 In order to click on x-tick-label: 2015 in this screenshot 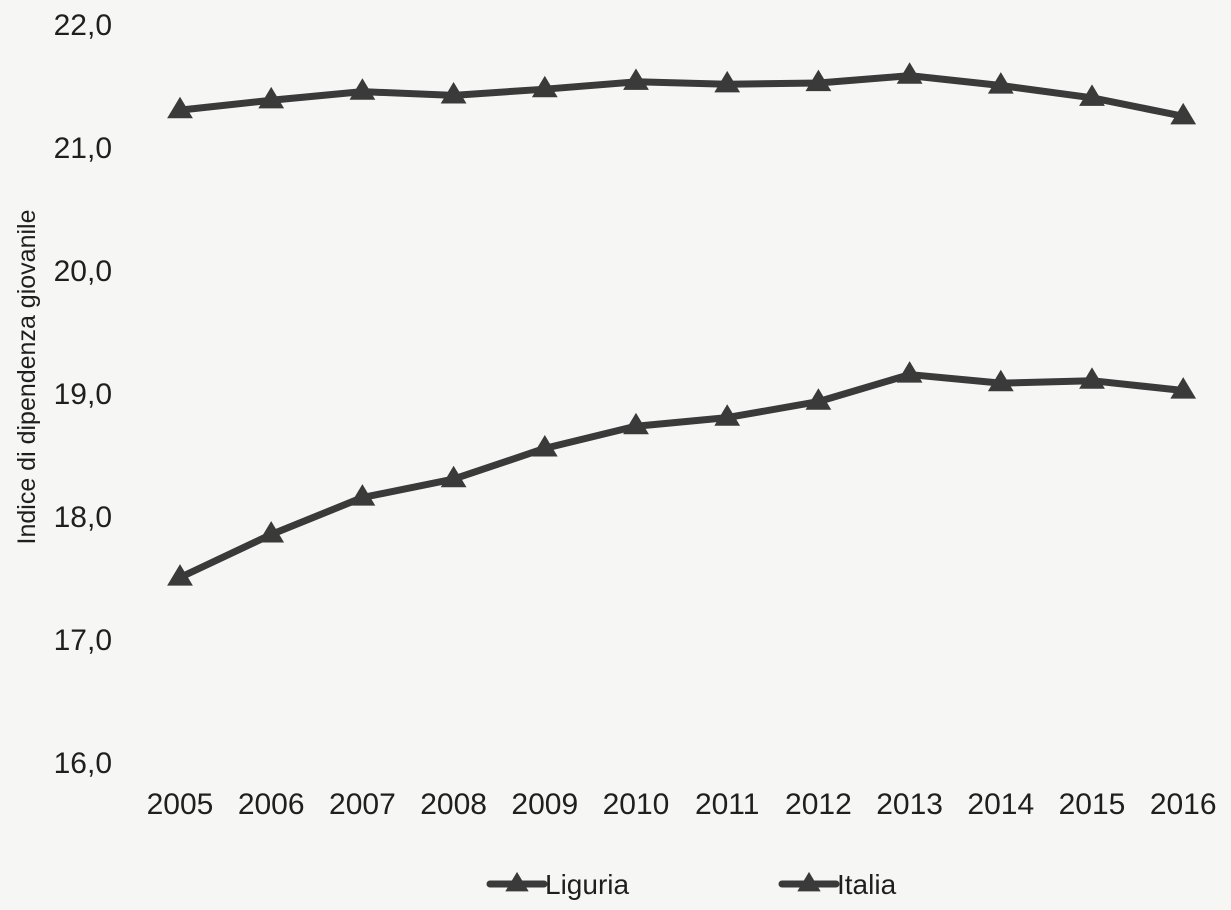, I will do `click(1092, 804)`.